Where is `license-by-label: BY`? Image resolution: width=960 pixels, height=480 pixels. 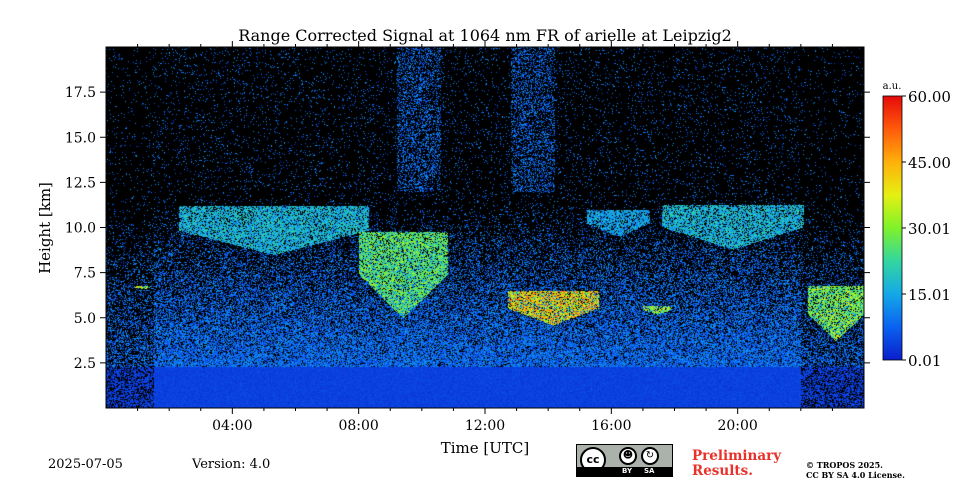 license-by-label: BY is located at coordinates (627, 471).